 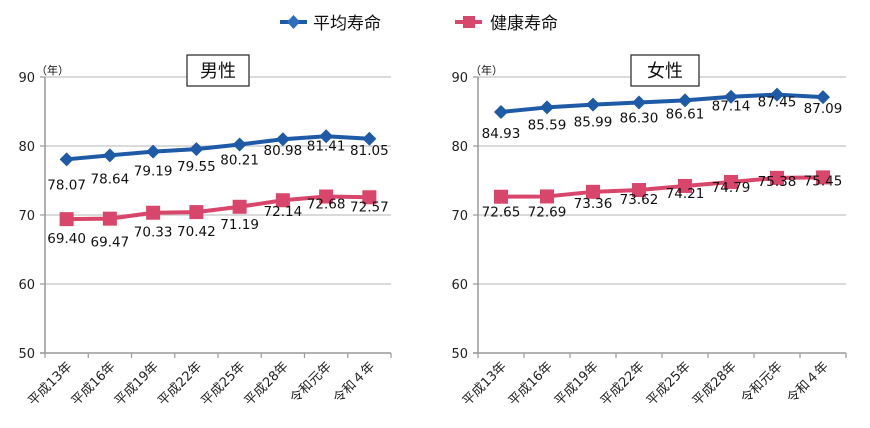 I want to click on chart-title: 男性, so click(x=218, y=70).